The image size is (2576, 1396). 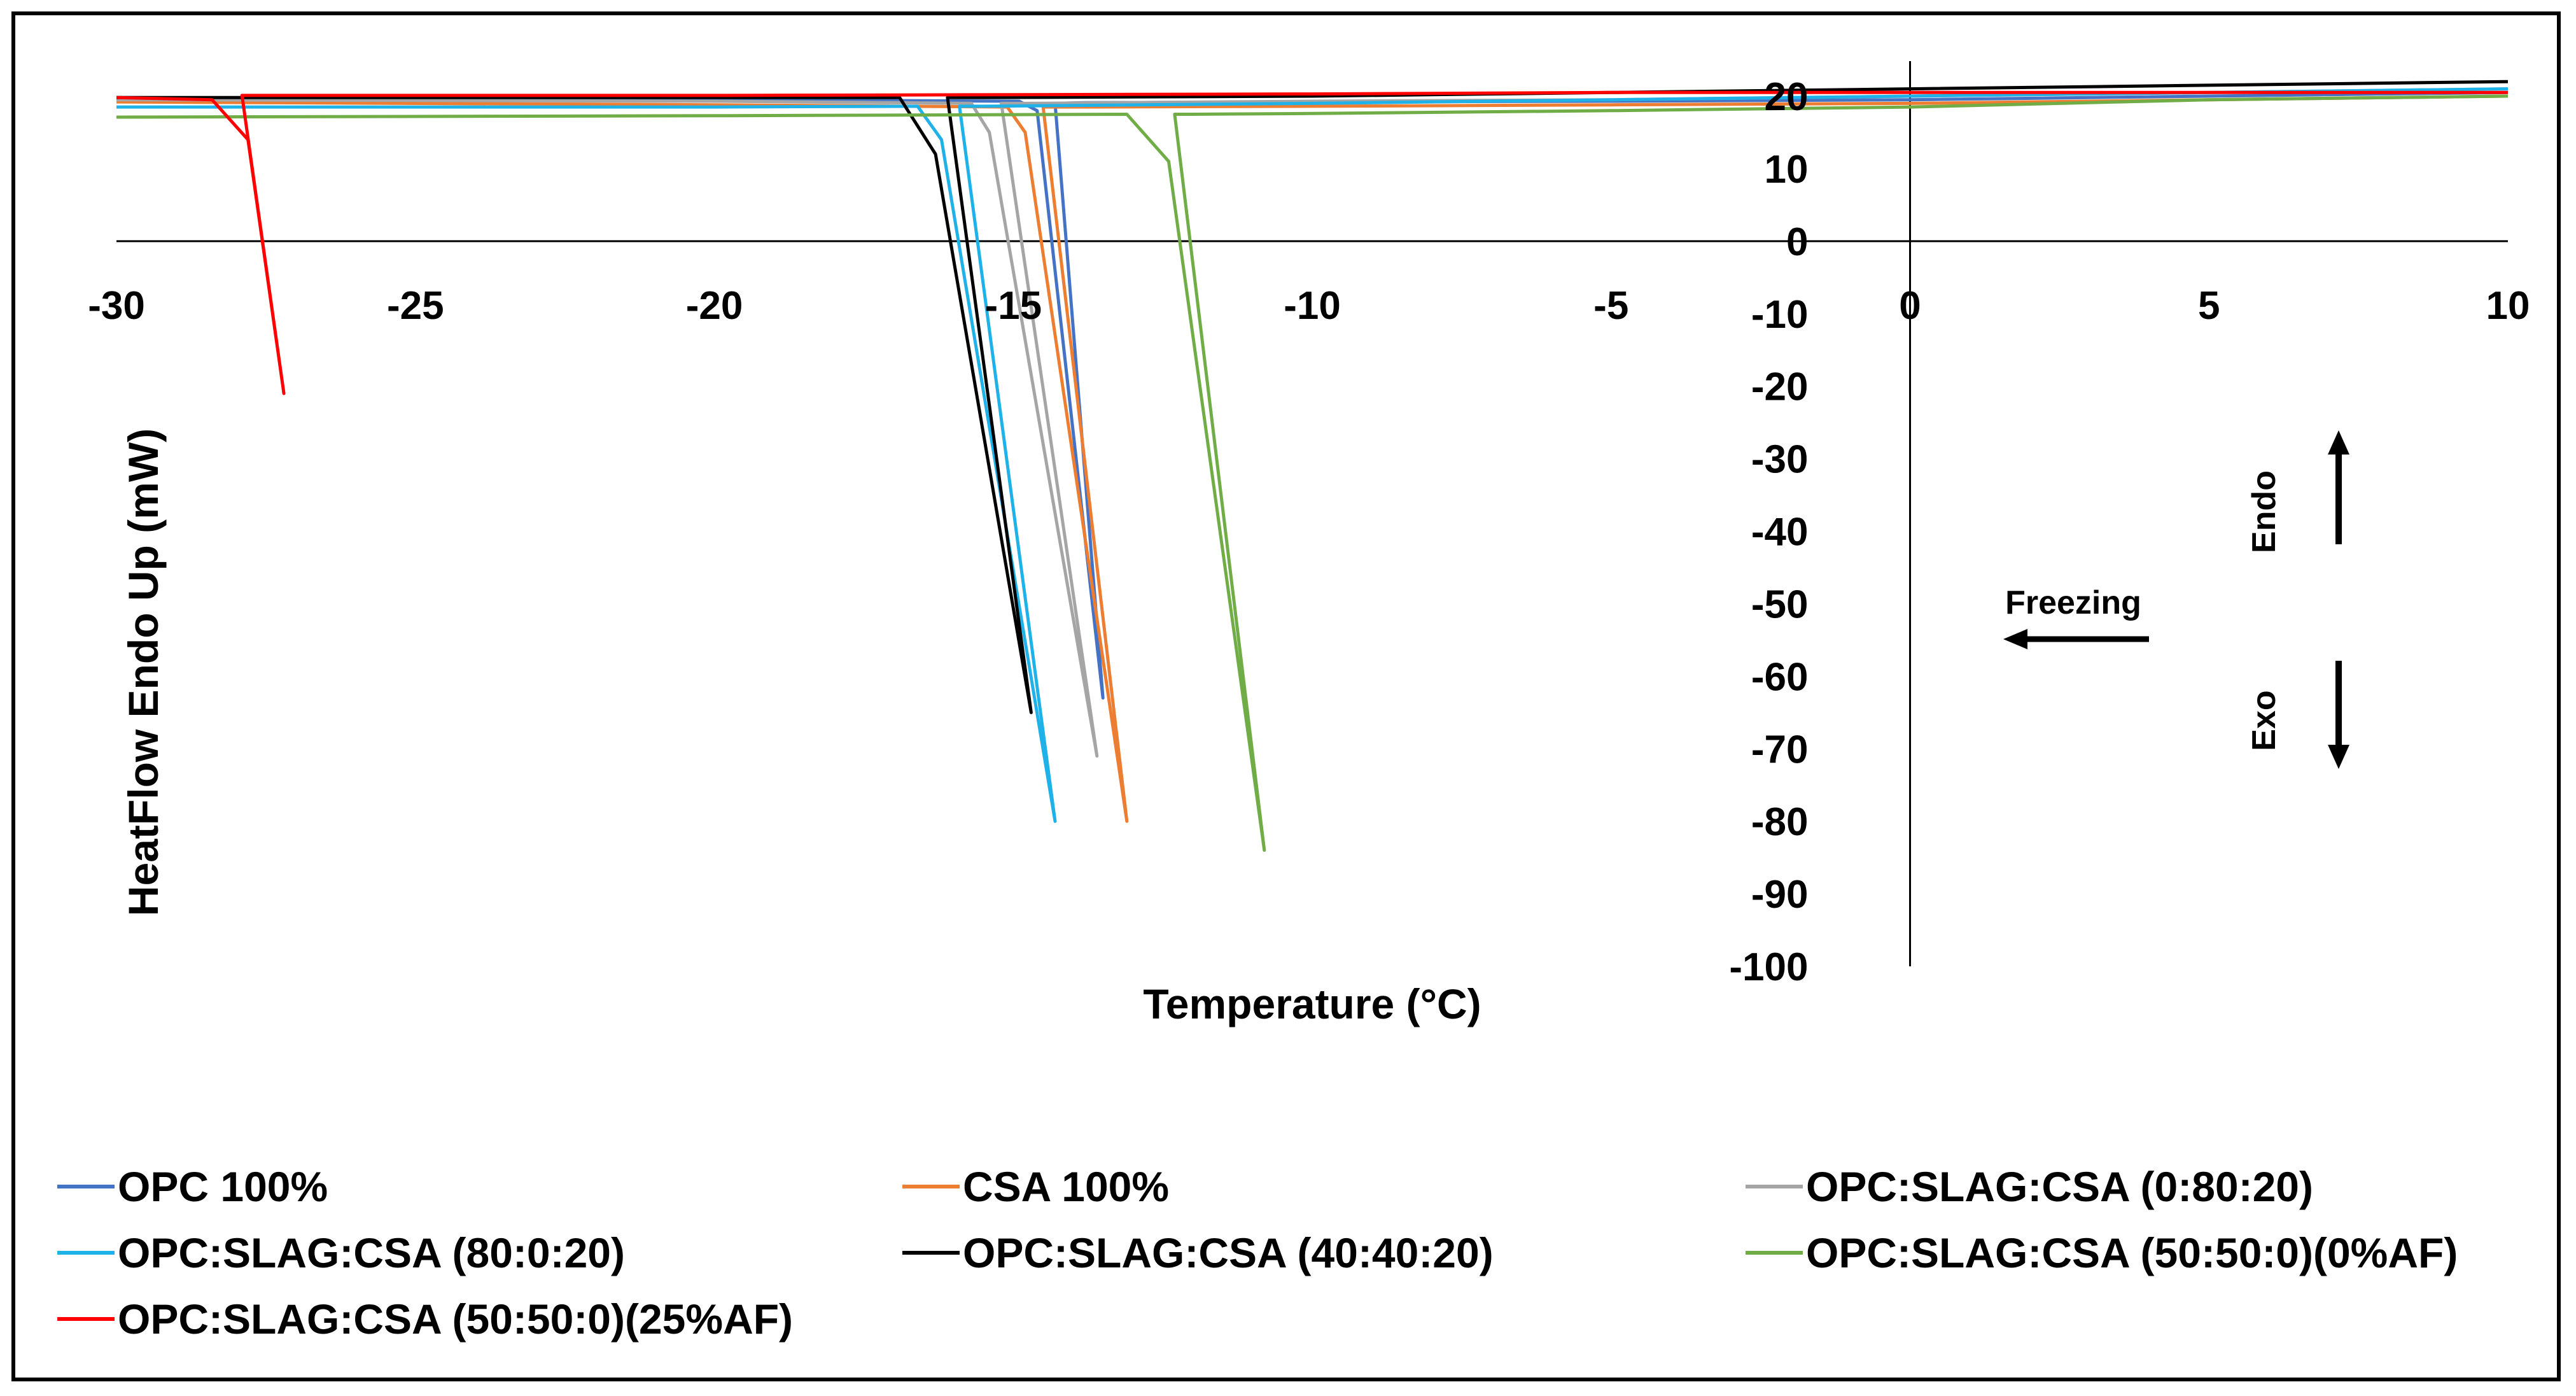 I want to click on y-tick-label: 10, so click(x=1787, y=170).